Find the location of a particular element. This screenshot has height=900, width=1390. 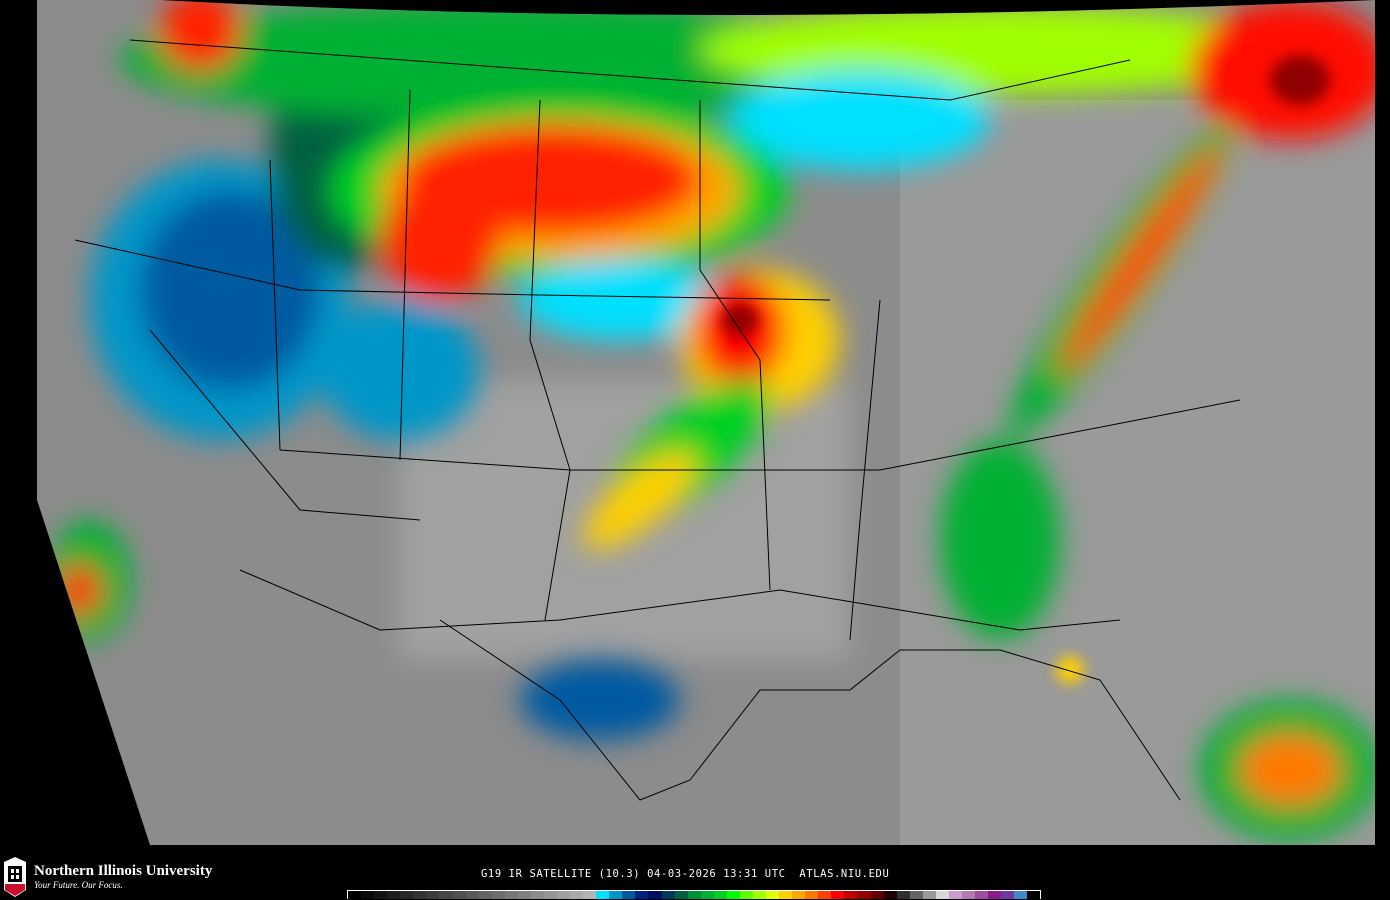

niu-logo is located at coordinates (15, 877).